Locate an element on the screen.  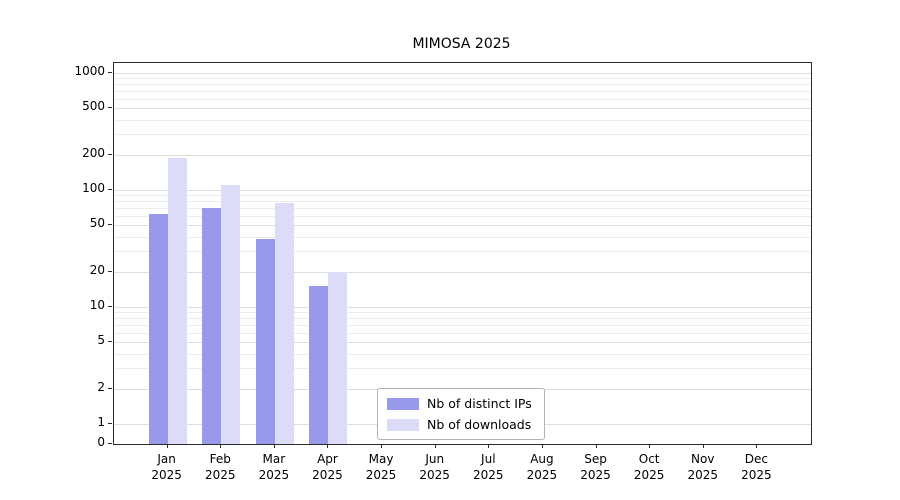
y-tick-label: 200 is located at coordinates (93, 152).